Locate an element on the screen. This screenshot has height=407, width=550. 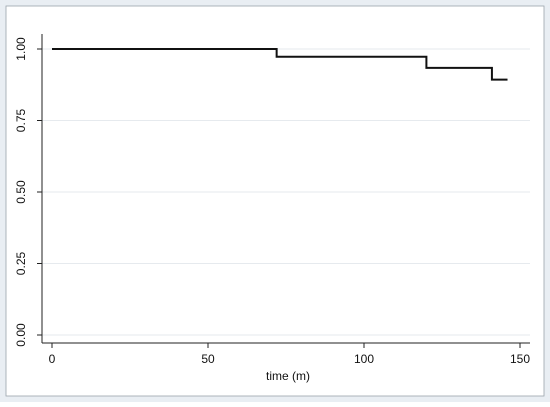
series-layer is located at coordinates (280, 64).